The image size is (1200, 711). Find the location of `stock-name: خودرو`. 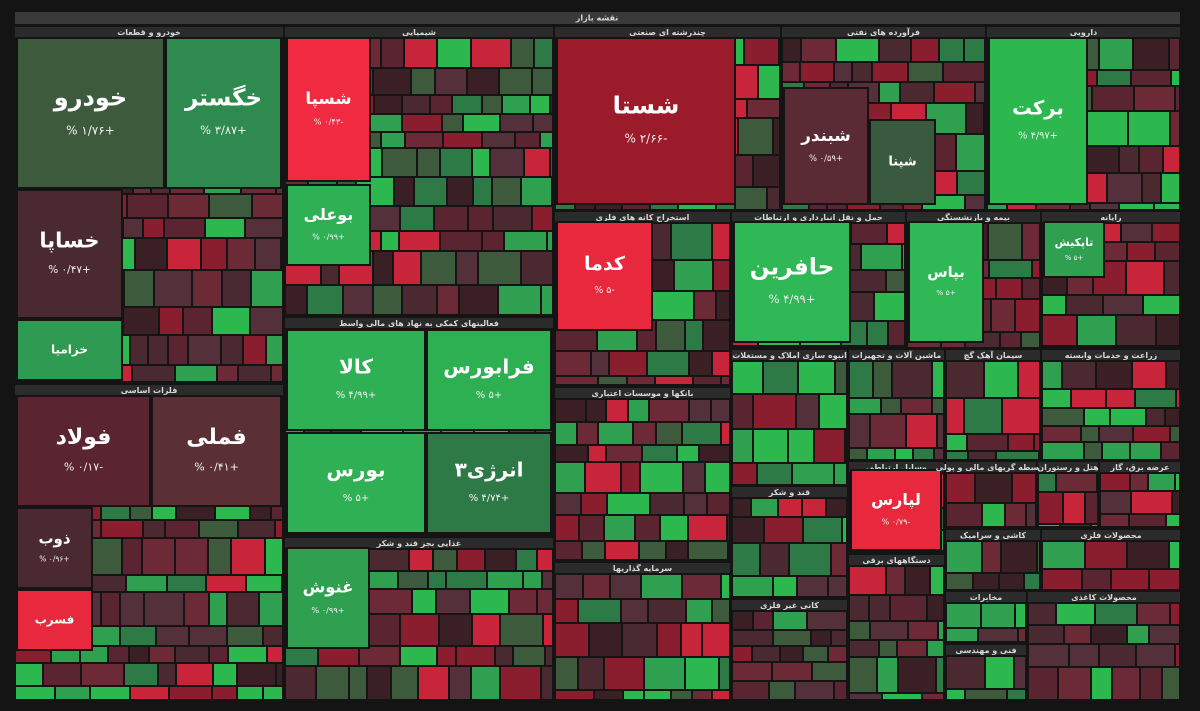

stock-name: خودرو is located at coordinates (90, 98).